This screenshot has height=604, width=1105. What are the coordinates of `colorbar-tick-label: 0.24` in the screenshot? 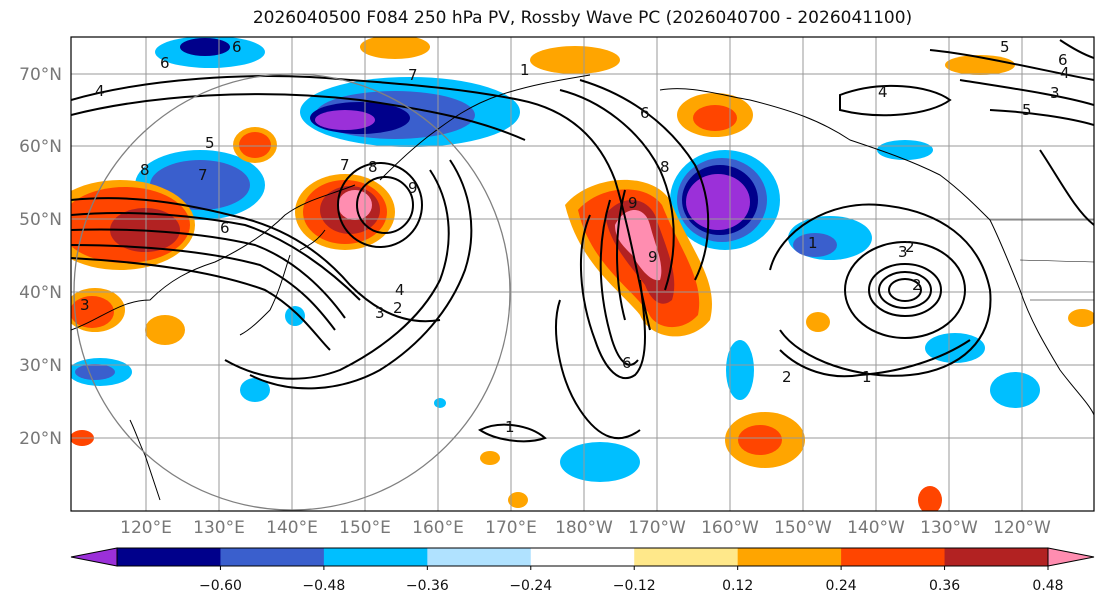 It's located at (841, 586).